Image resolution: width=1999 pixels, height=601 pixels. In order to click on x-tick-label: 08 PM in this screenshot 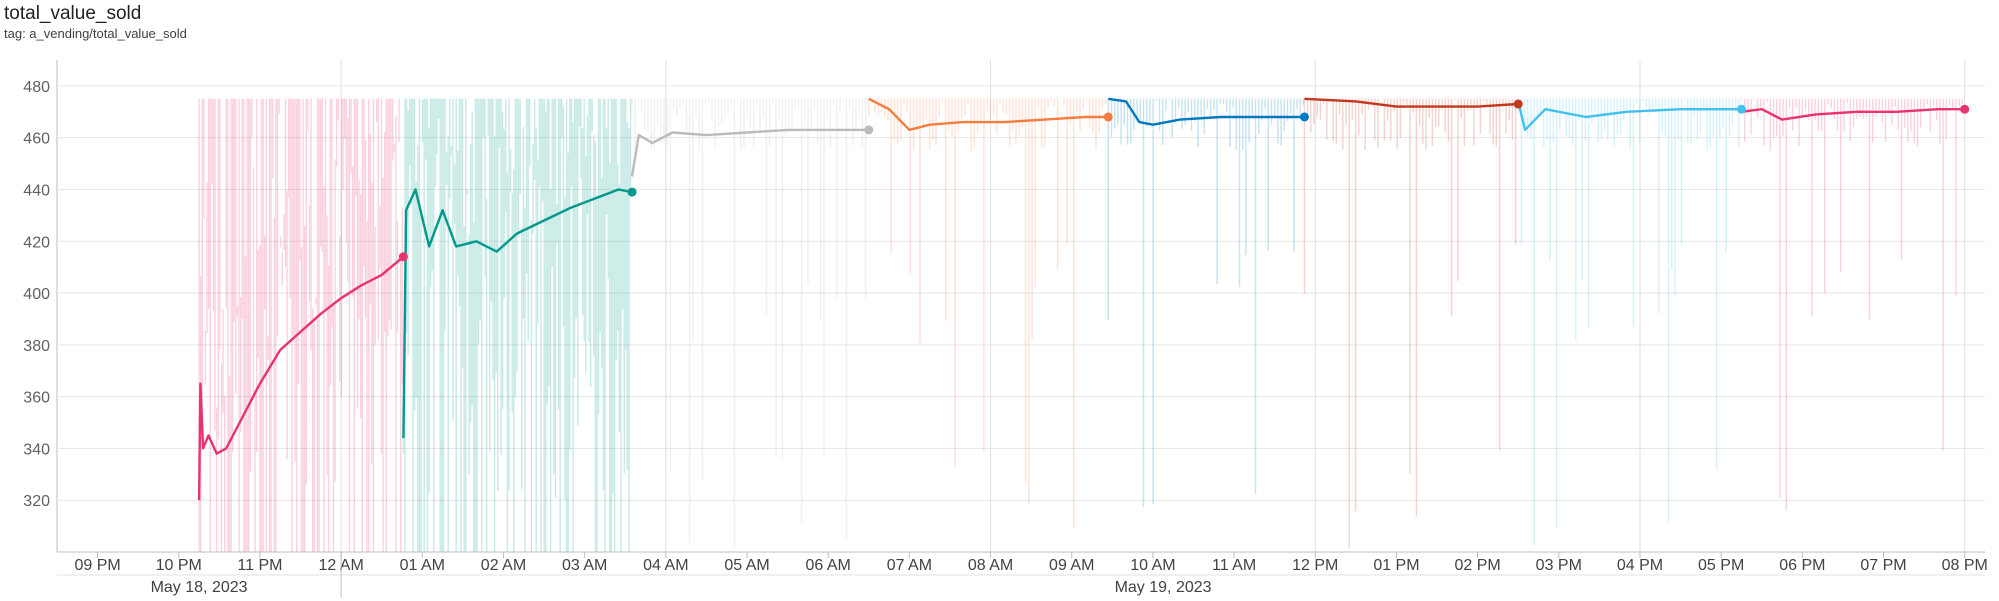, I will do `click(1965, 565)`.